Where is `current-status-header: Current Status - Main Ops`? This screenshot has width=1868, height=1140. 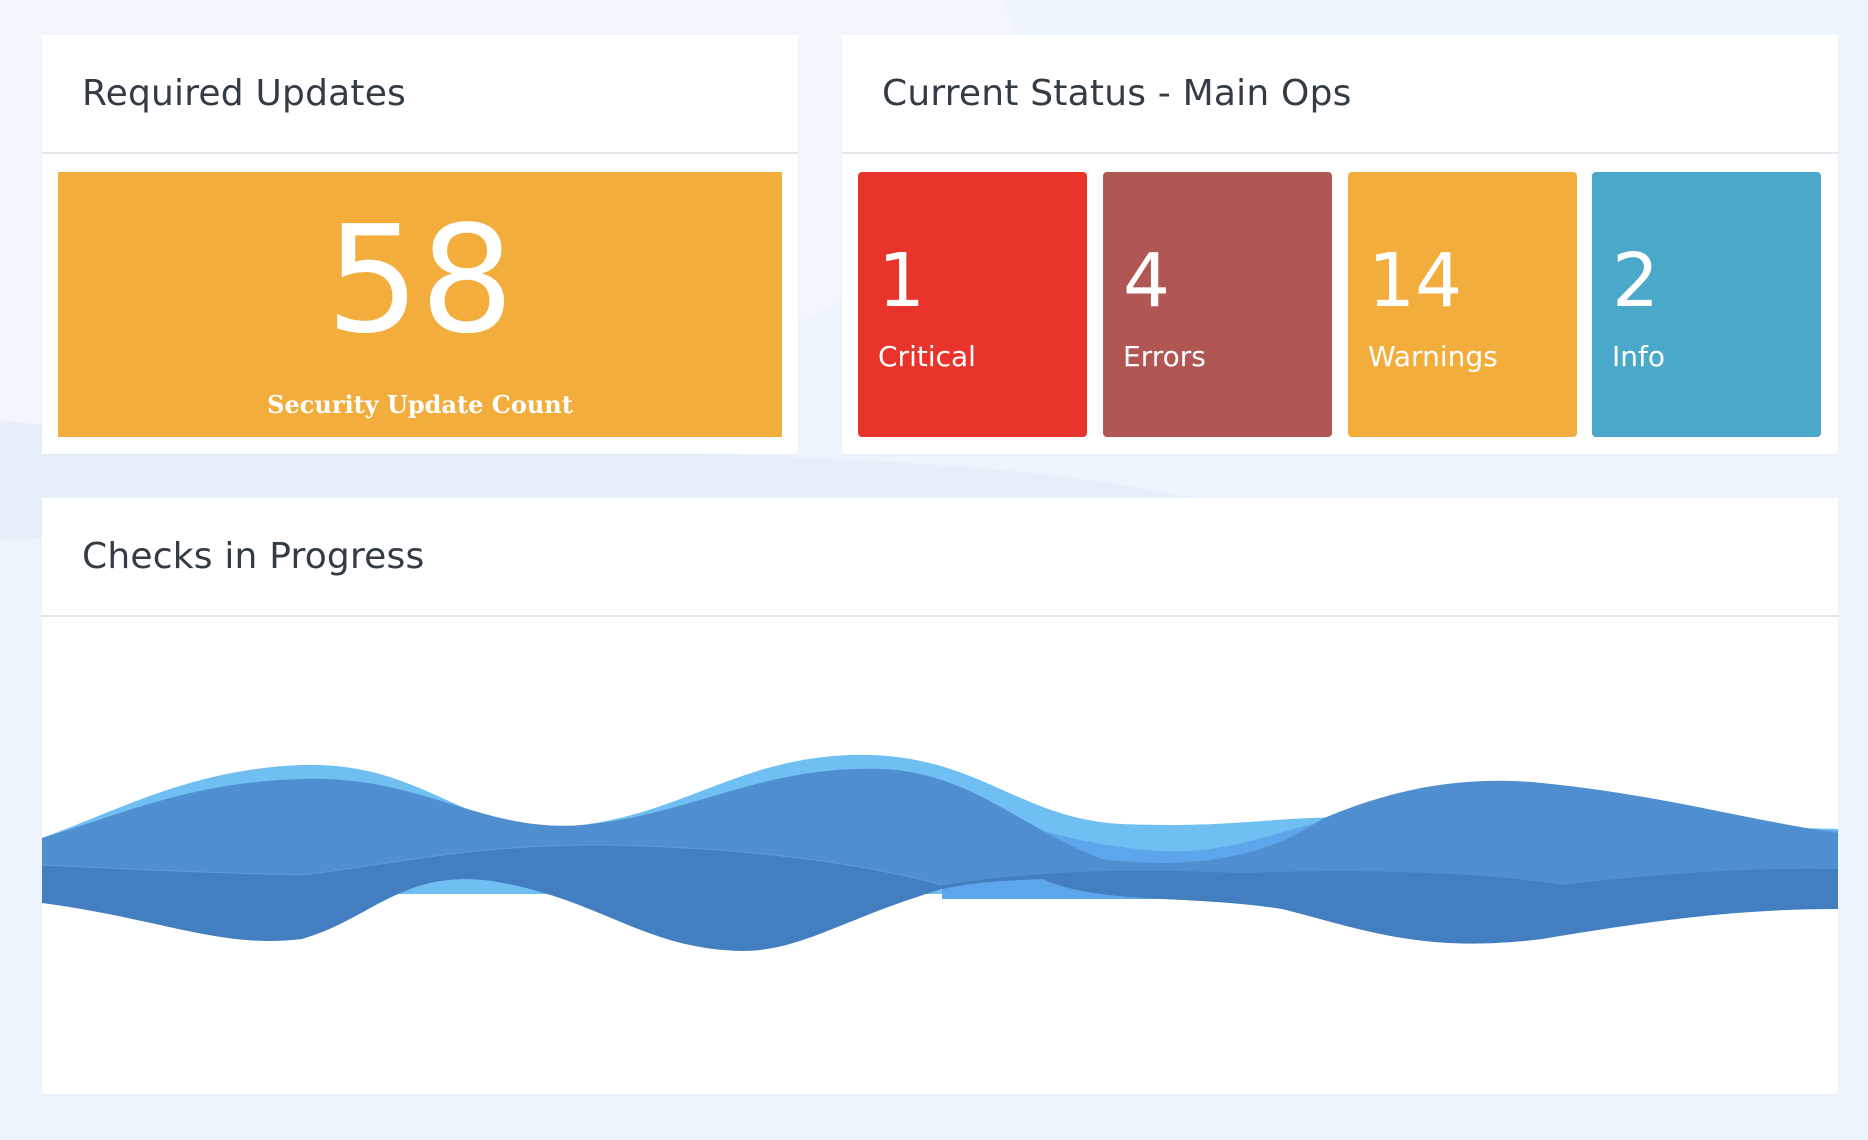 current-status-header: Current Status - Main Ops is located at coordinates (1340, 94).